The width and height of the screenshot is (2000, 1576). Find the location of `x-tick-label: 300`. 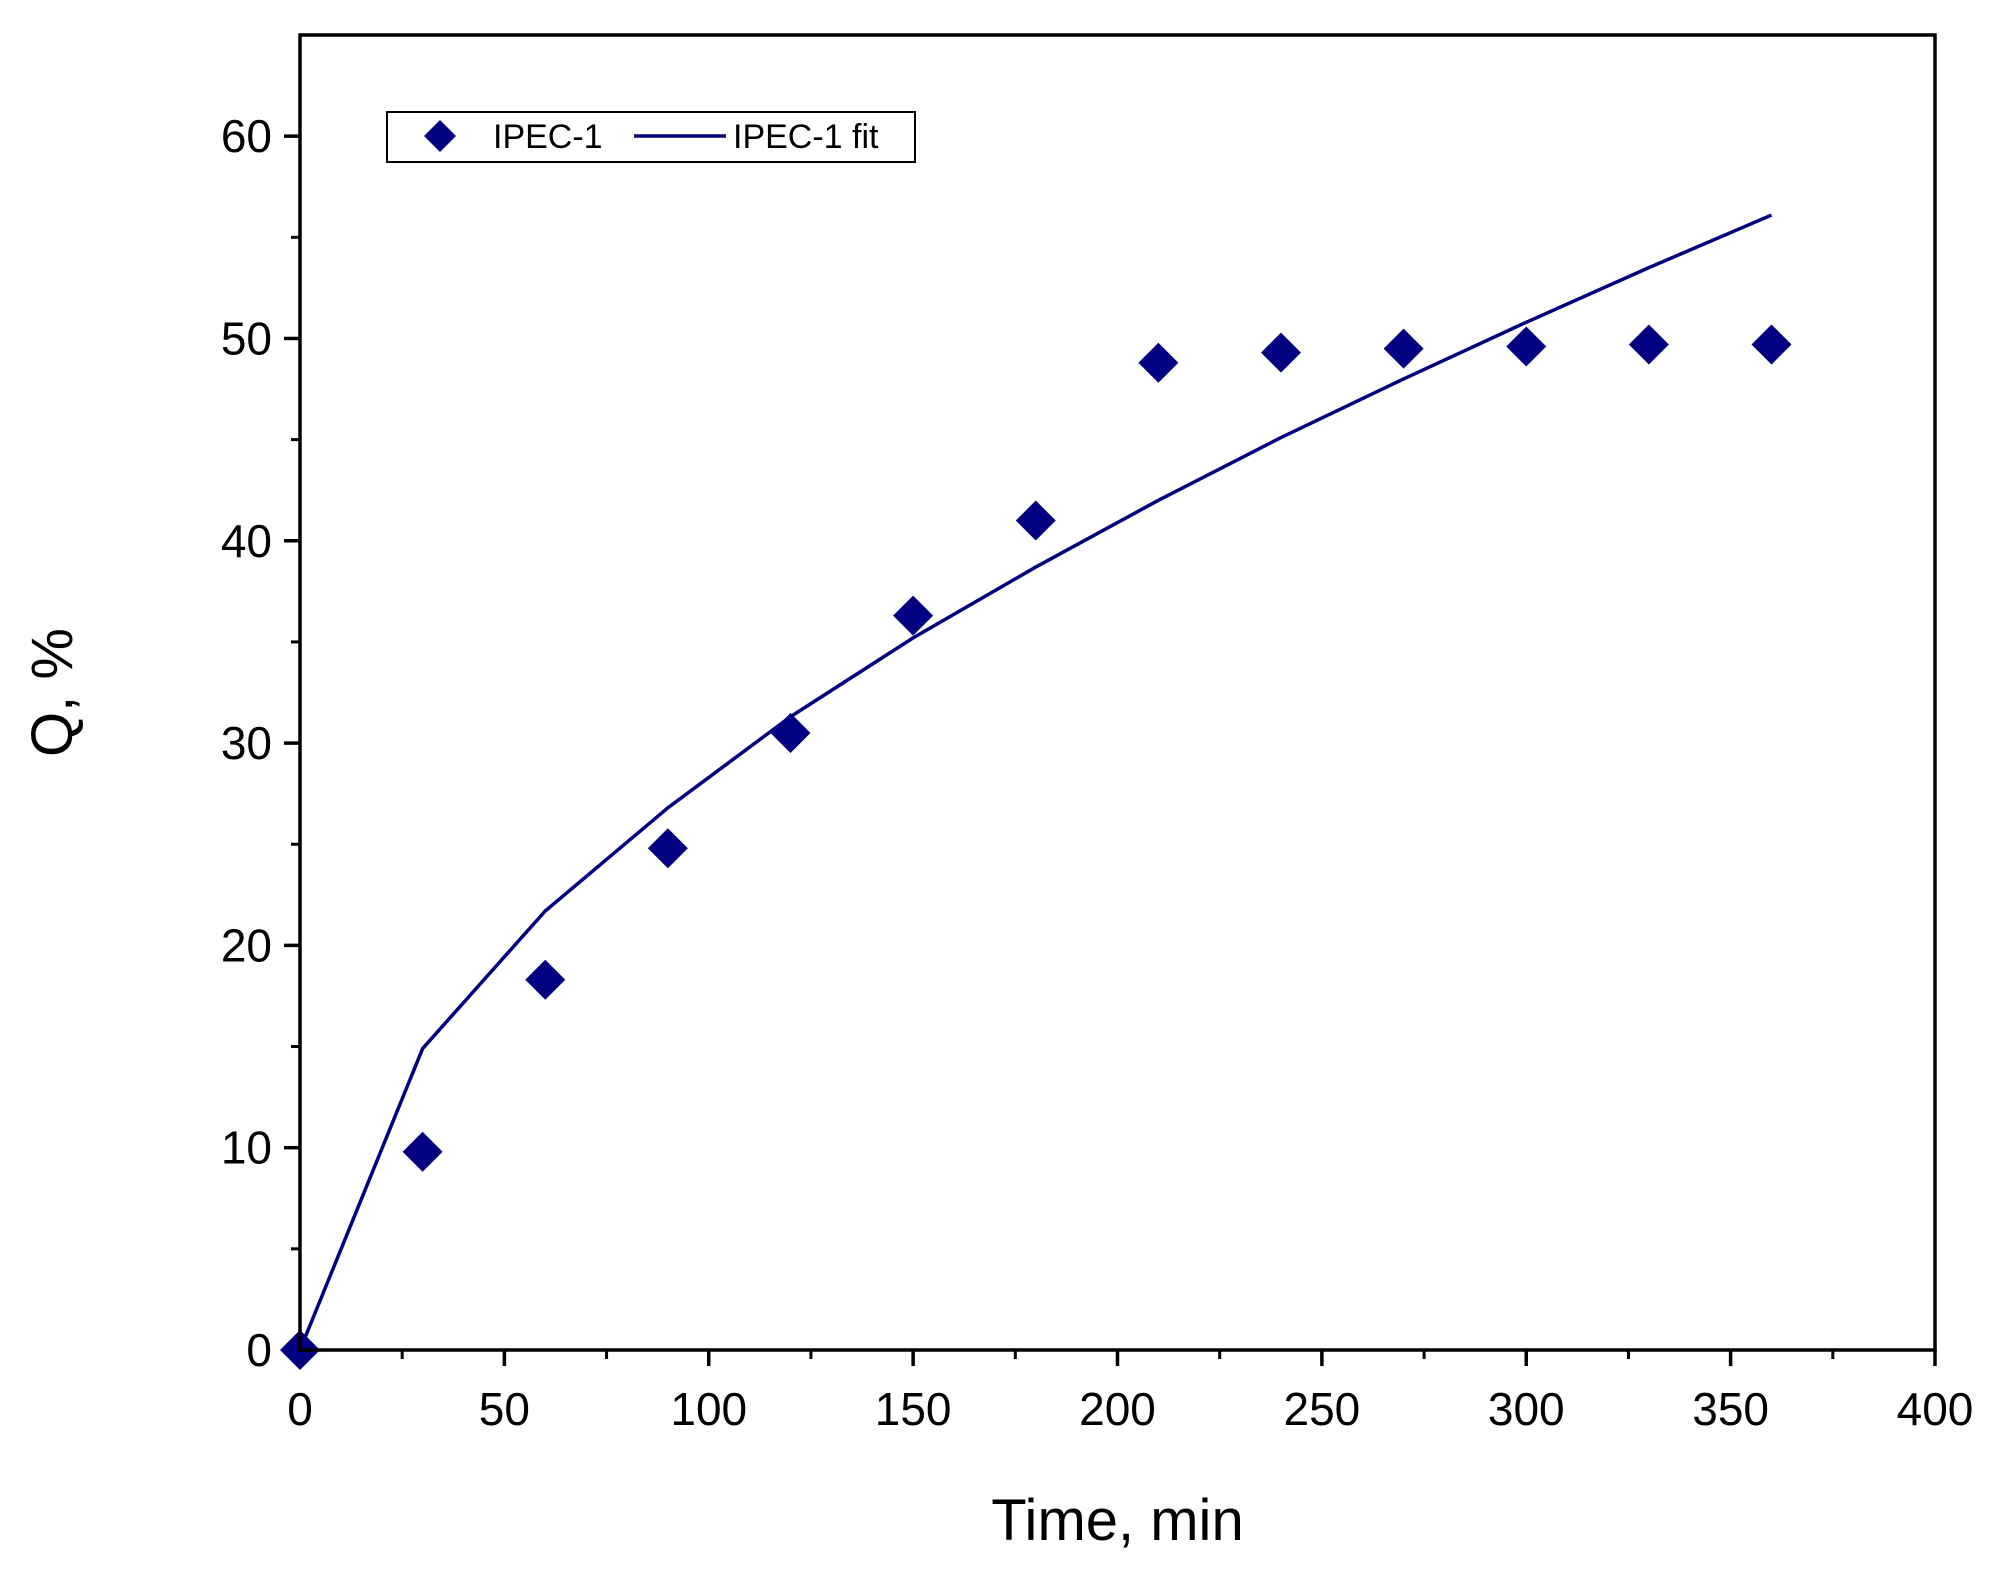

x-tick-label: 300 is located at coordinates (1526, 1409).